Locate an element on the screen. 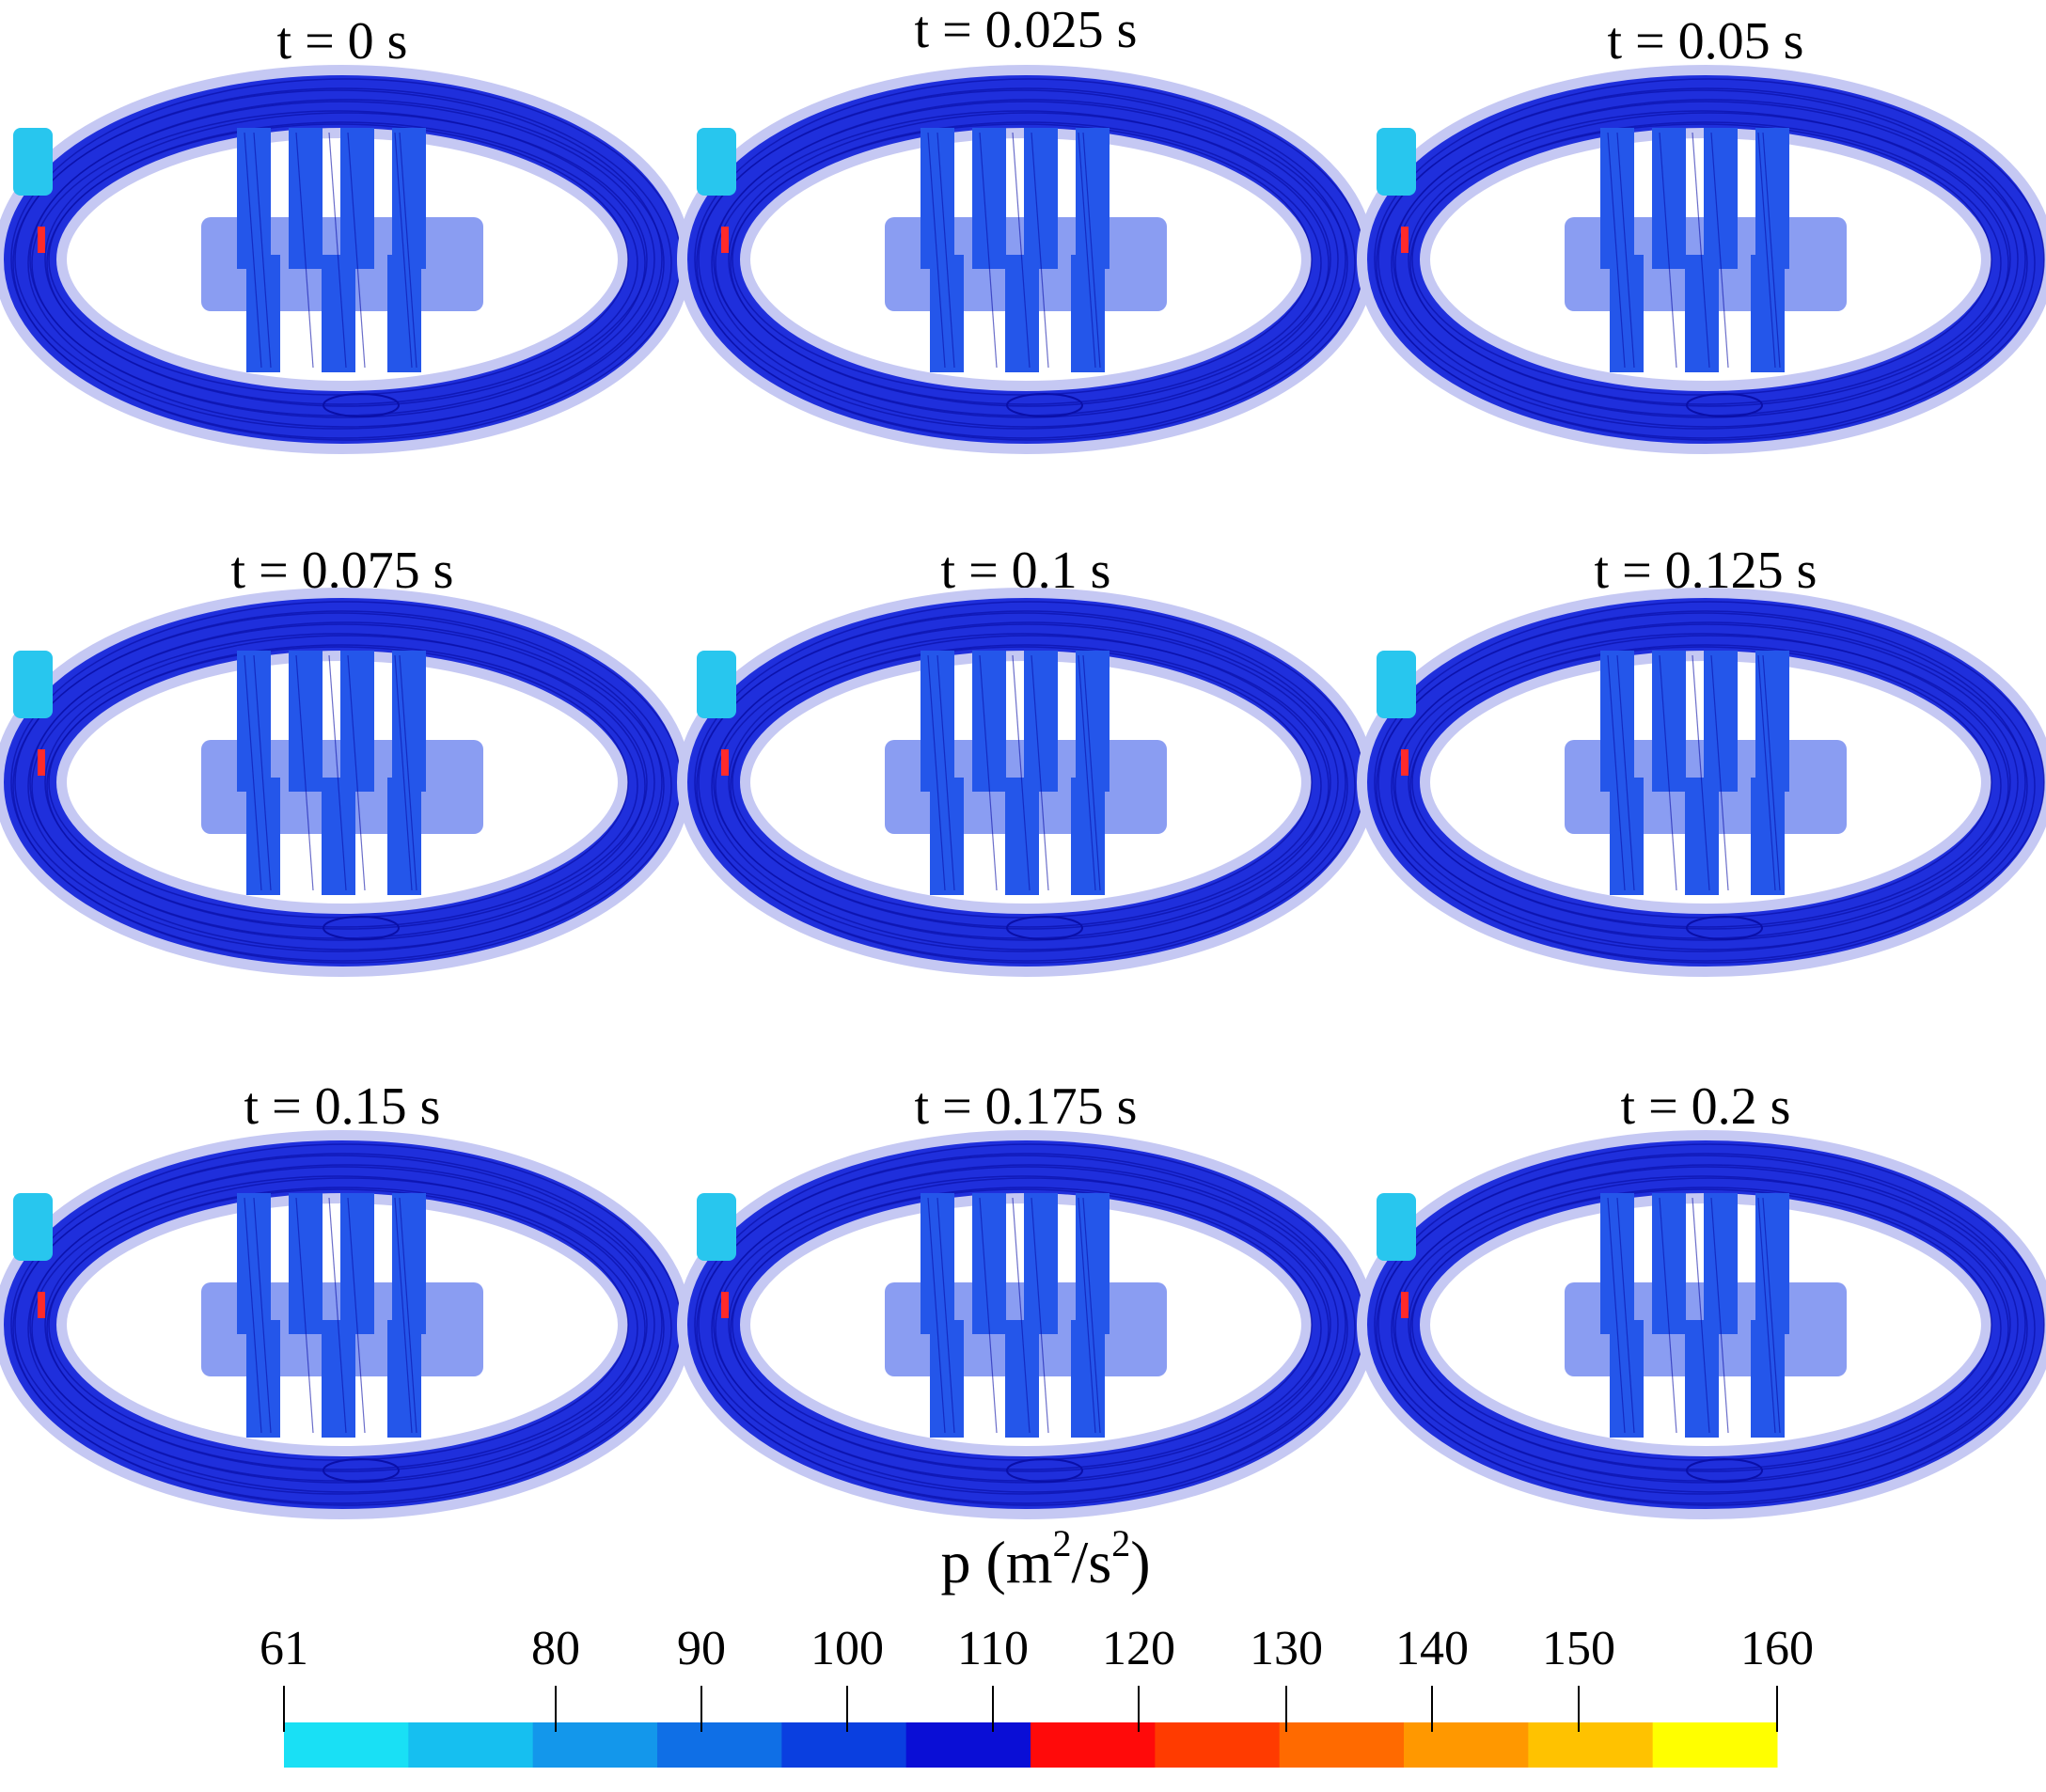 The width and height of the screenshot is (2046, 1792). panel-title: t = 0.15 s is located at coordinates (342, 1106).